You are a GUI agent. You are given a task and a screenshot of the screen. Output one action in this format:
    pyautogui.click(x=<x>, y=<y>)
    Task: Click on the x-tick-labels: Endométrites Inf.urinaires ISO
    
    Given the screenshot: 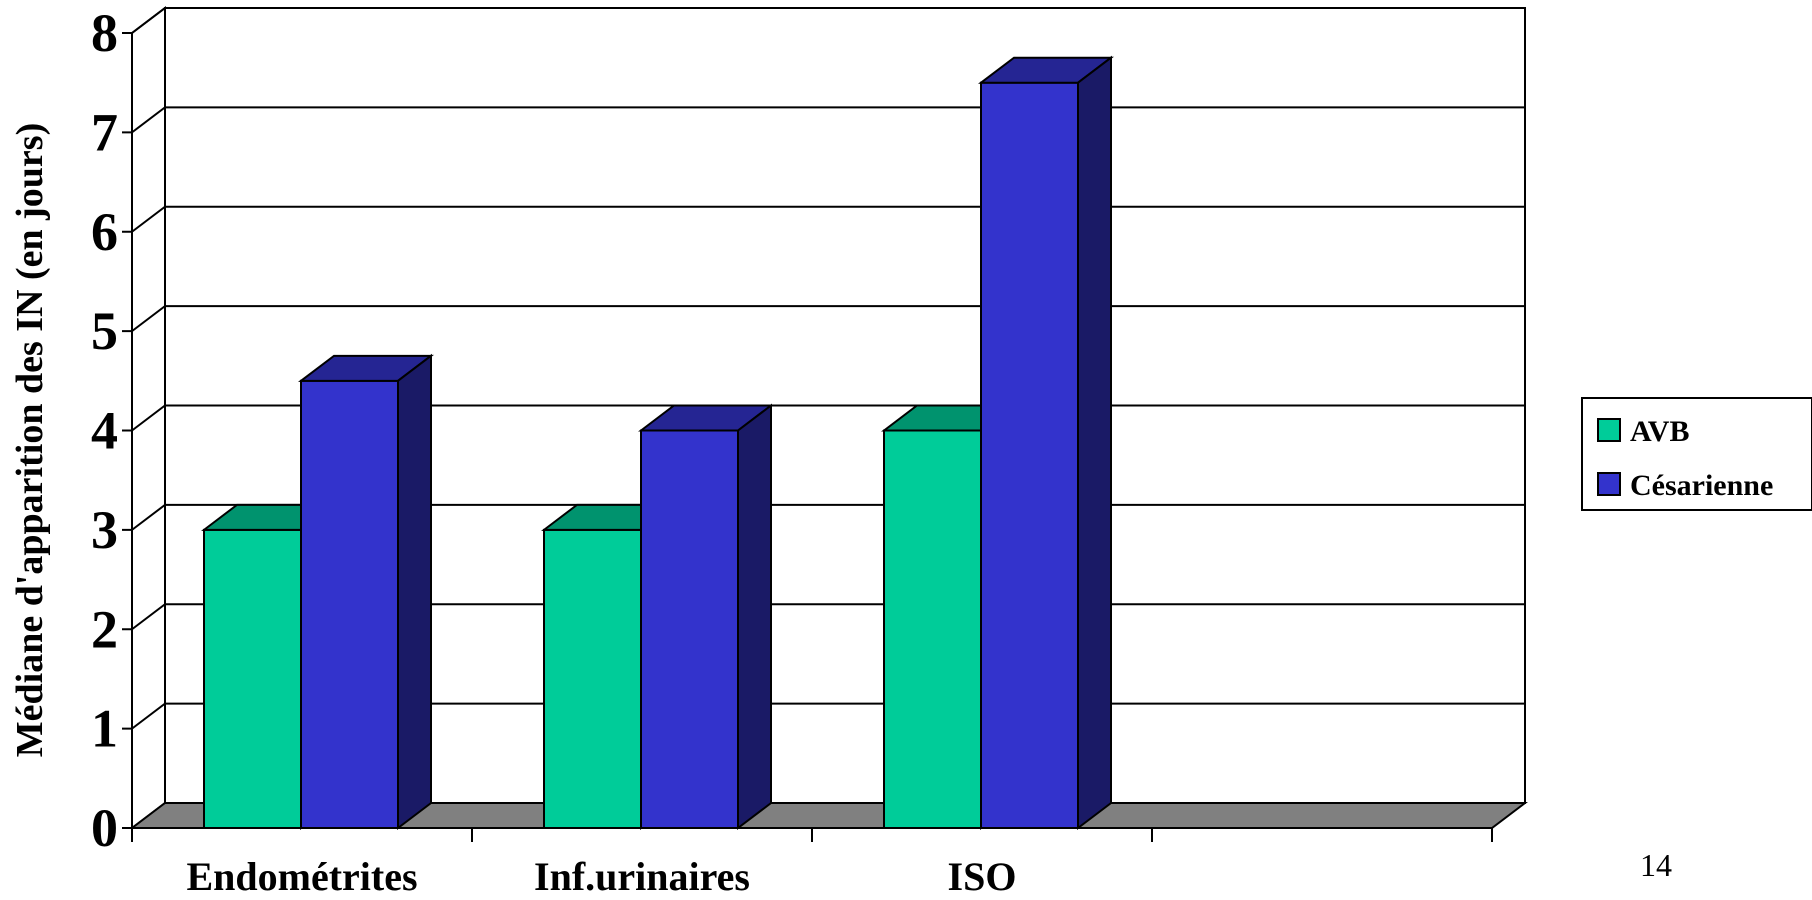 What is the action you would take?
    pyautogui.click(x=601, y=876)
    